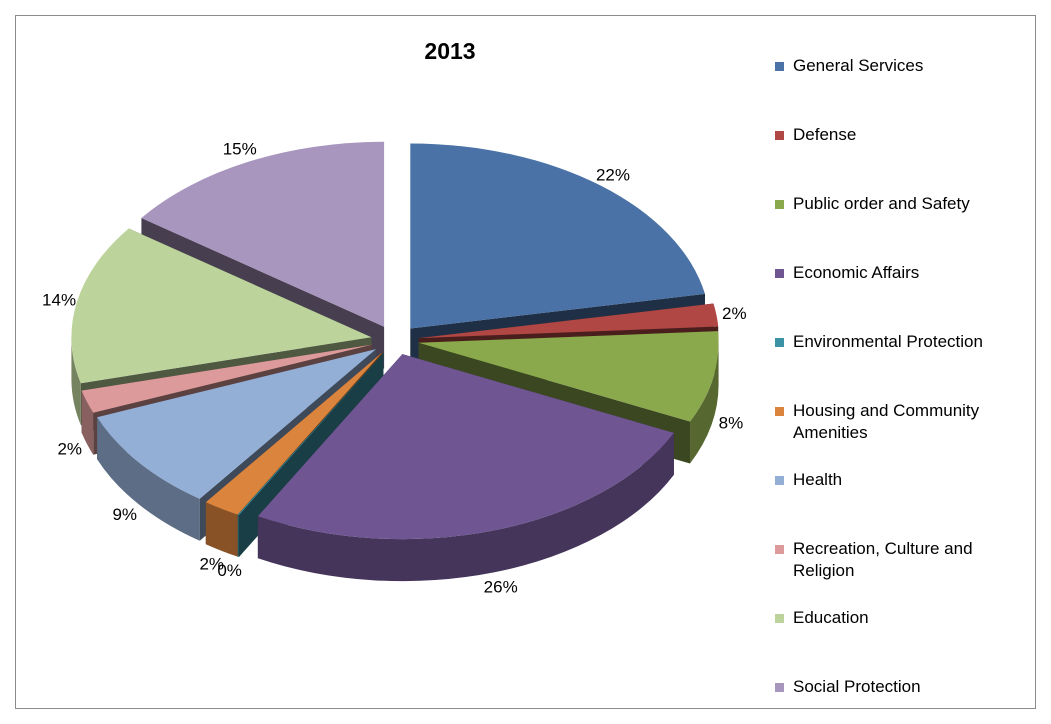 This screenshot has height=724, width=1051. Describe the element at coordinates (240, 148) in the screenshot. I see `data-label-social-protection: 15%` at that location.